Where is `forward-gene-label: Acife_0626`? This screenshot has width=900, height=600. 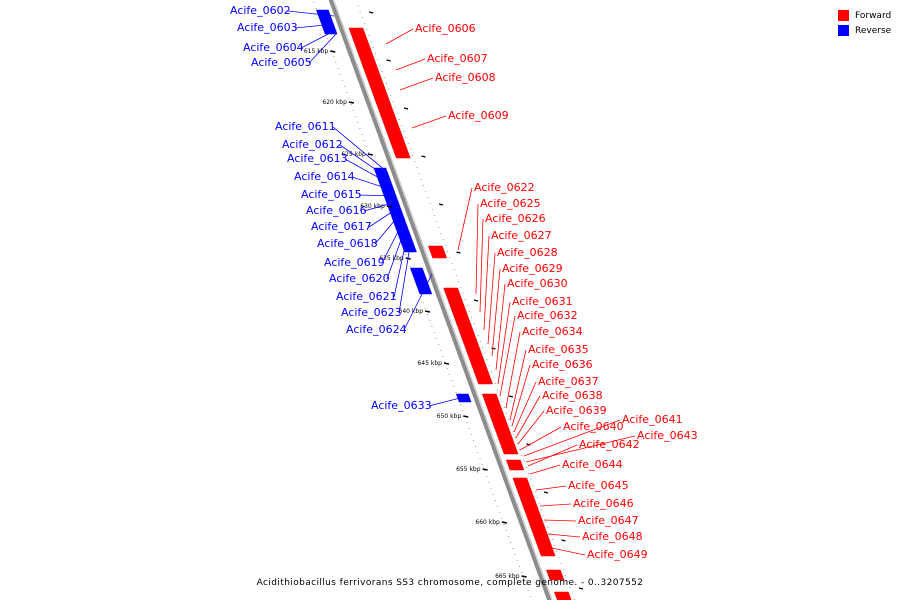 forward-gene-label: Acife_0626 is located at coordinates (515, 218).